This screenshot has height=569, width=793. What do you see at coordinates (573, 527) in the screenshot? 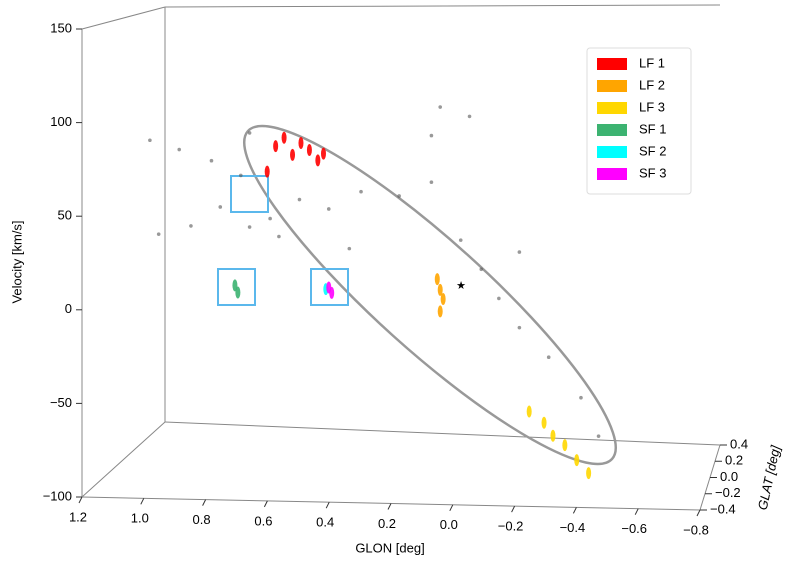
I see `x-tick-label: −0.4` at bounding box center [573, 527].